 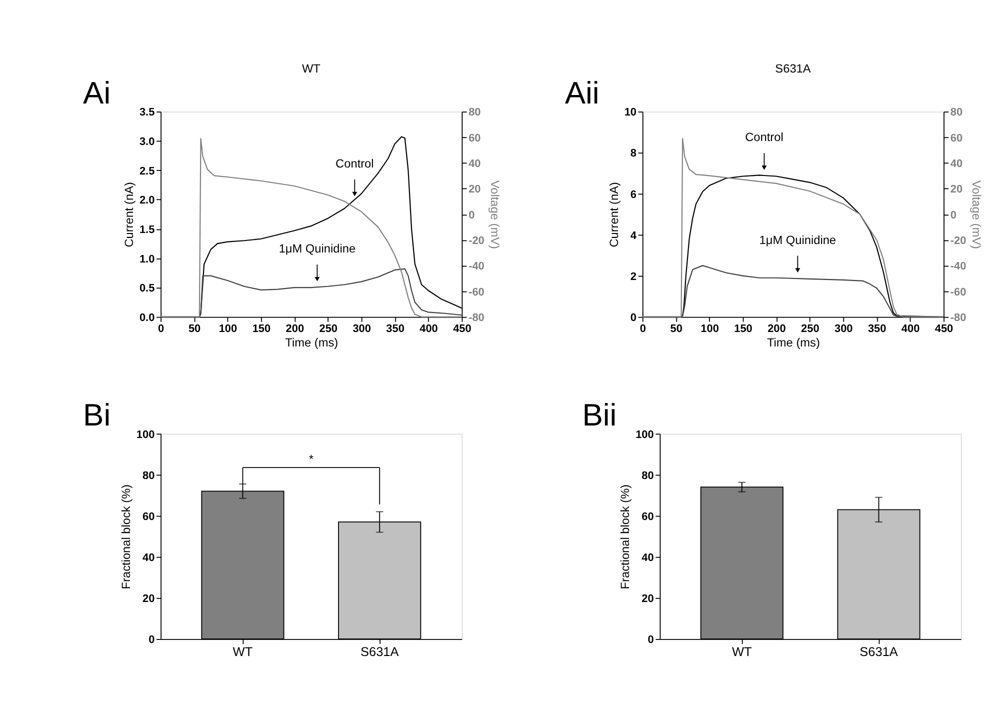 What do you see at coordinates (793, 68) in the screenshot?
I see `chart-title: S631A` at bounding box center [793, 68].